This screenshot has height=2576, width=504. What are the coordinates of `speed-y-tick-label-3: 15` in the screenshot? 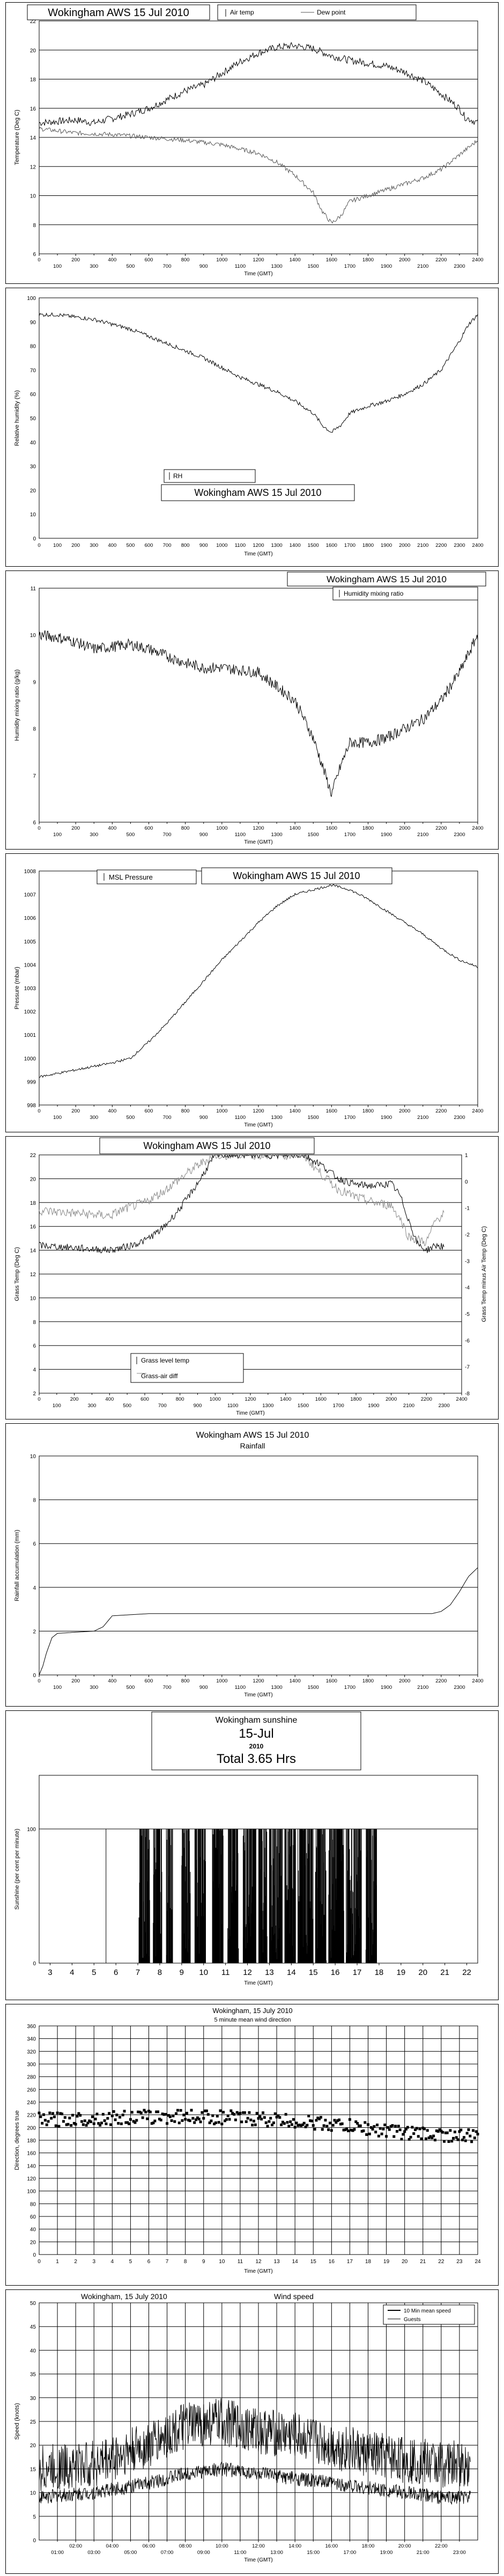 It's located at (33, 2469).